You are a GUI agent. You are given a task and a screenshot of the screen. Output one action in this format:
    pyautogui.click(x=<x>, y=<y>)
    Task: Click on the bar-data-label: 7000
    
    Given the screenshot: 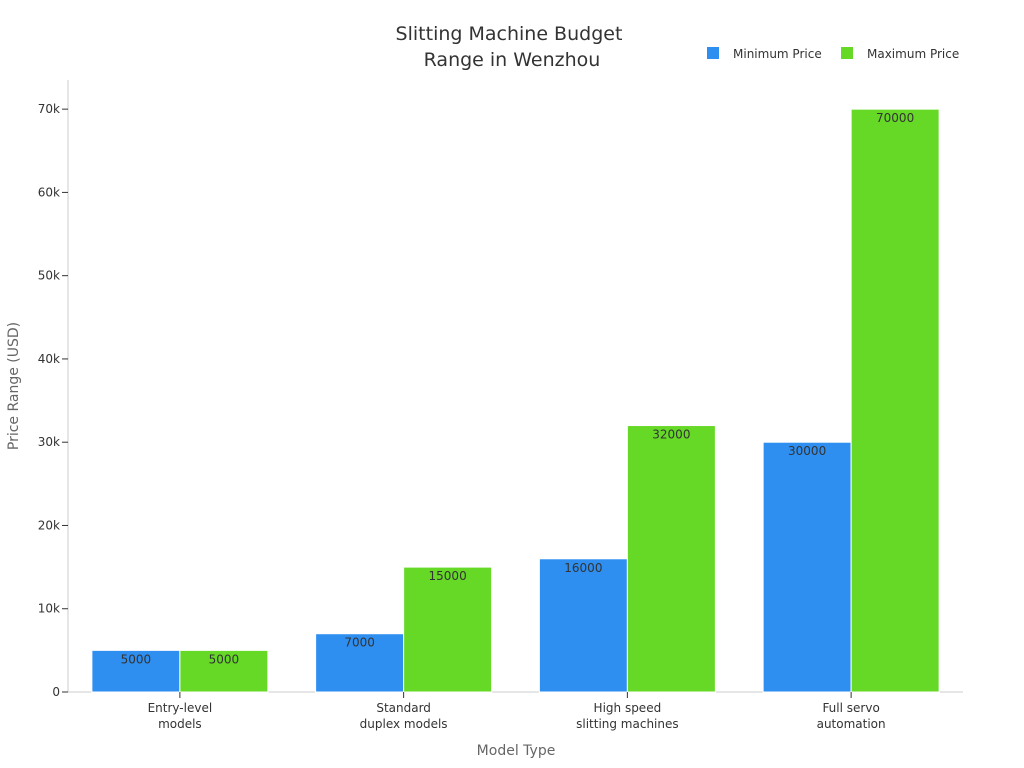 What is the action you would take?
    pyautogui.click(x=359, y=643)
    